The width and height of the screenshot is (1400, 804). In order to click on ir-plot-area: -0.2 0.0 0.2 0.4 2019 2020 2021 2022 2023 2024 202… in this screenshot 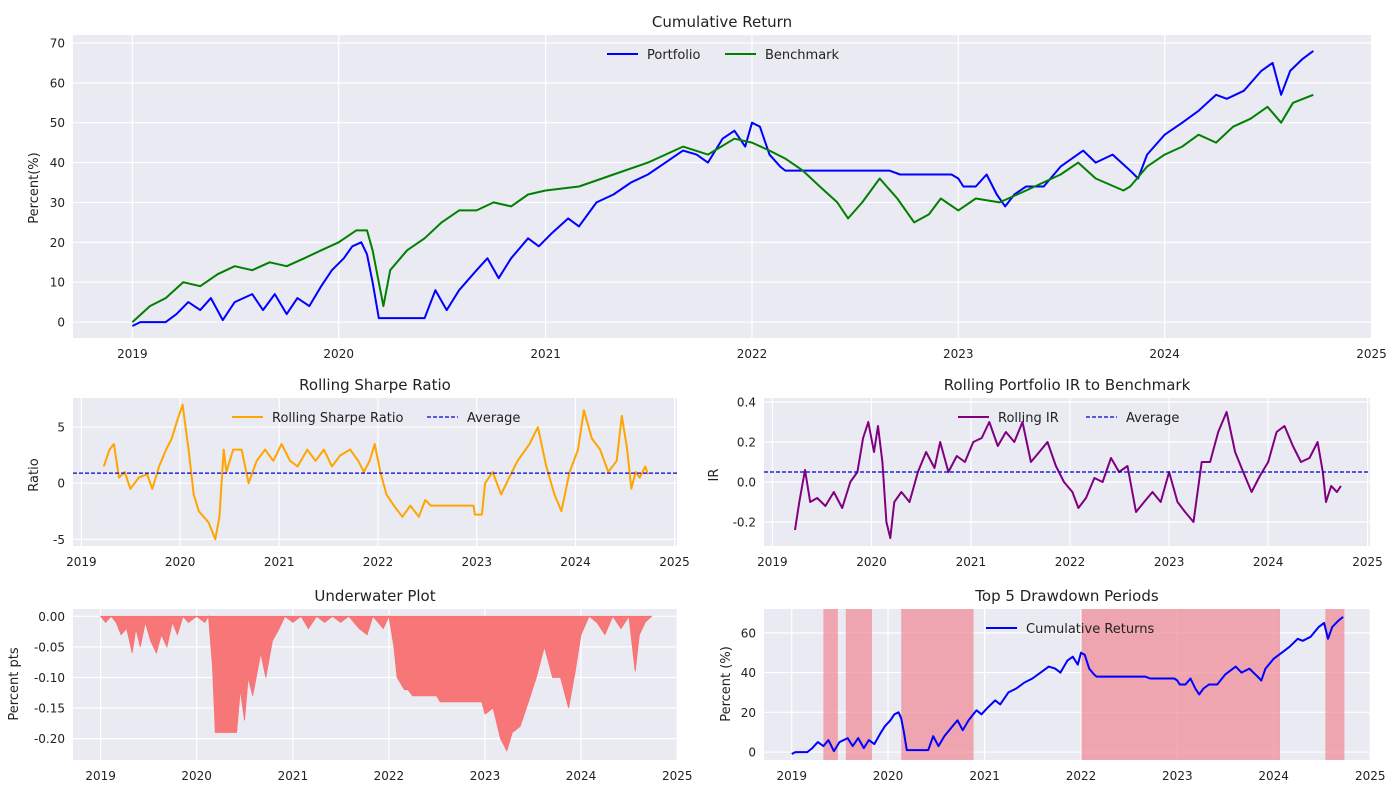, I will do `click(1058, 483)`.